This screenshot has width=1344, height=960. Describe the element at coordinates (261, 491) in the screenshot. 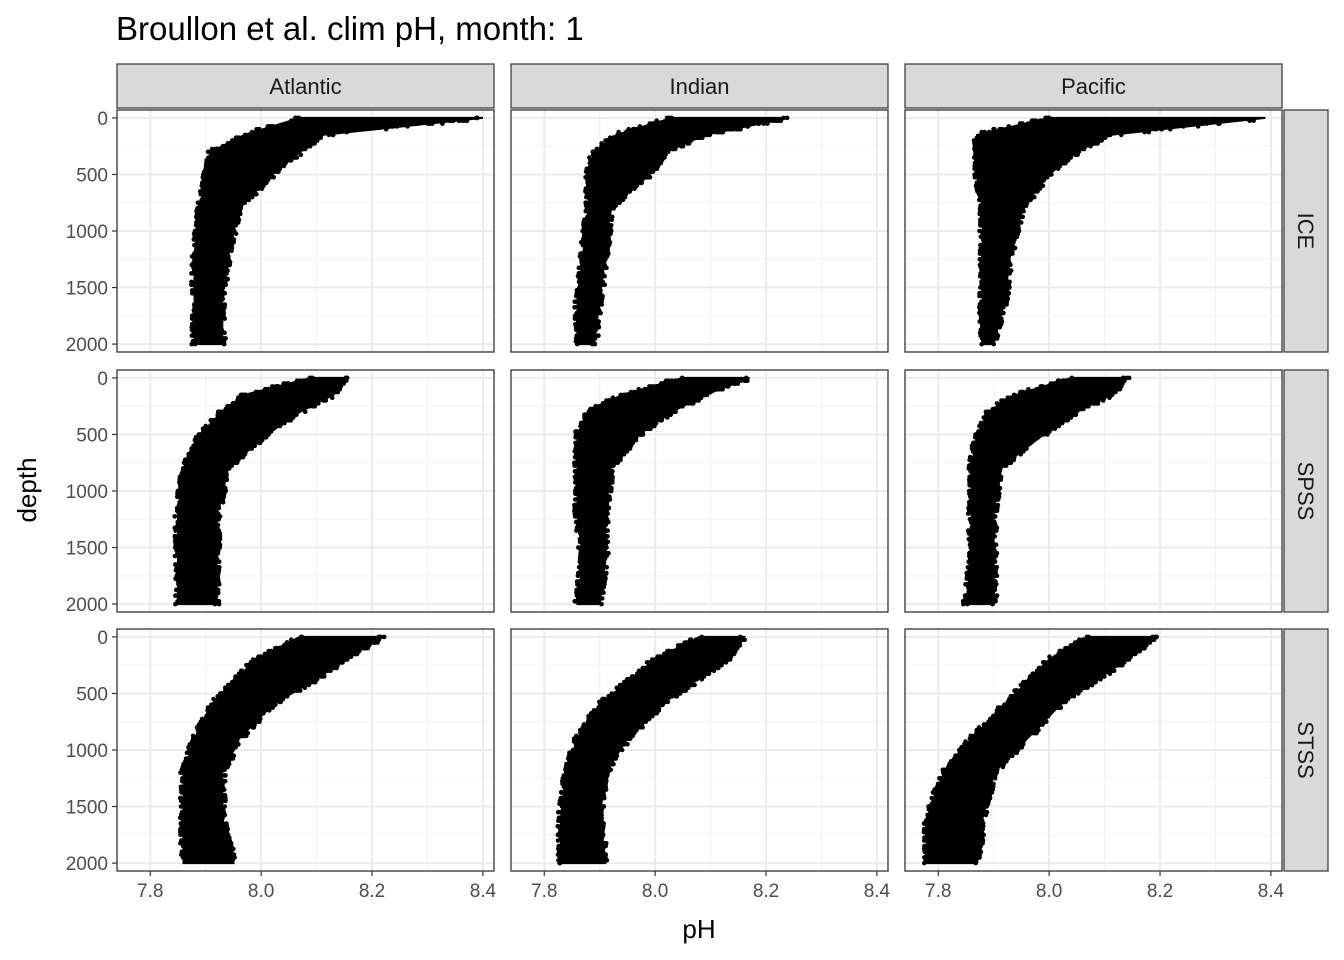

I see `data-points` at that location.